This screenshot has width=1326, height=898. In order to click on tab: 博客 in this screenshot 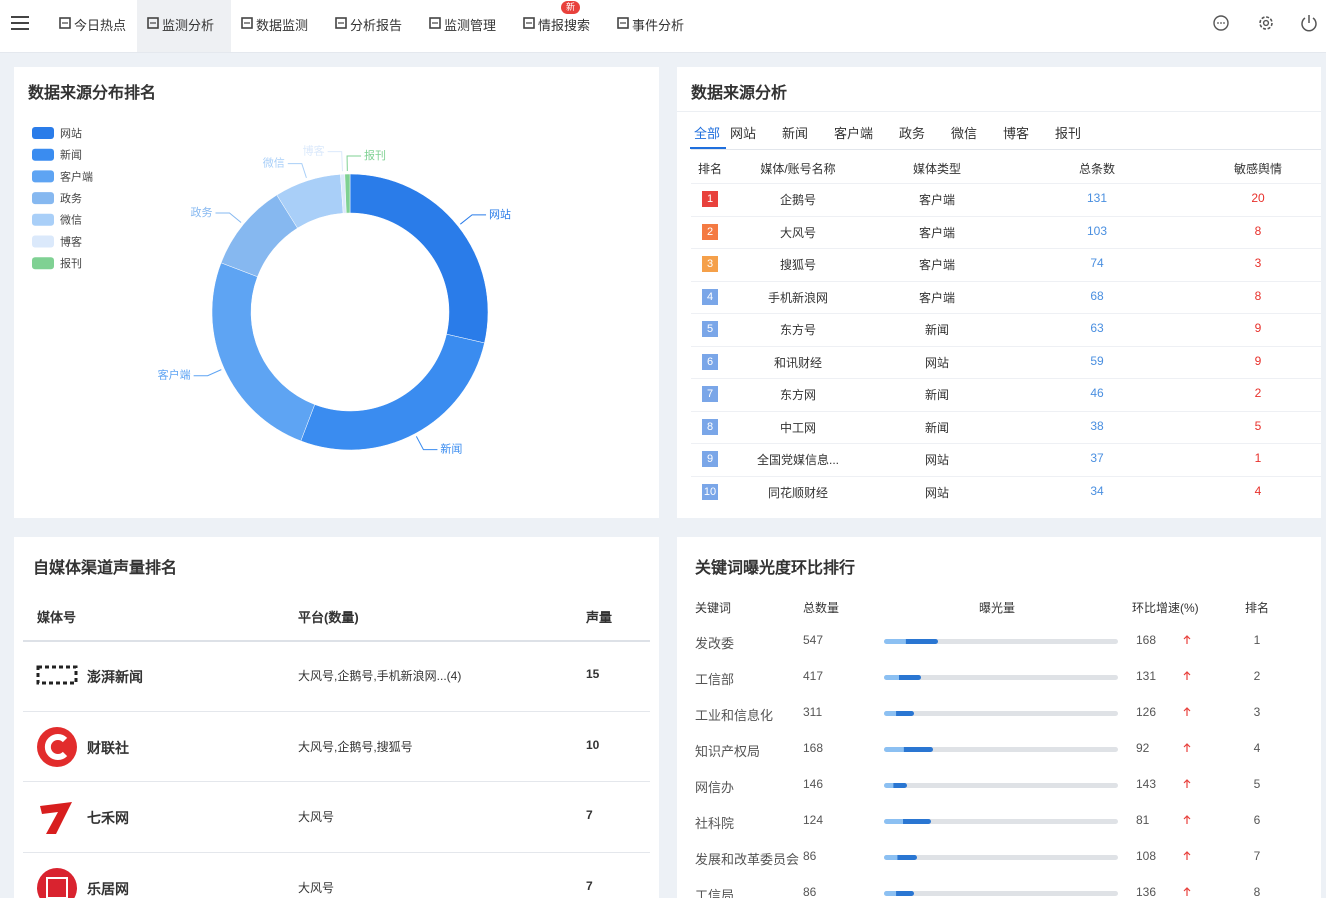, I will do `click(1016, 133)`.